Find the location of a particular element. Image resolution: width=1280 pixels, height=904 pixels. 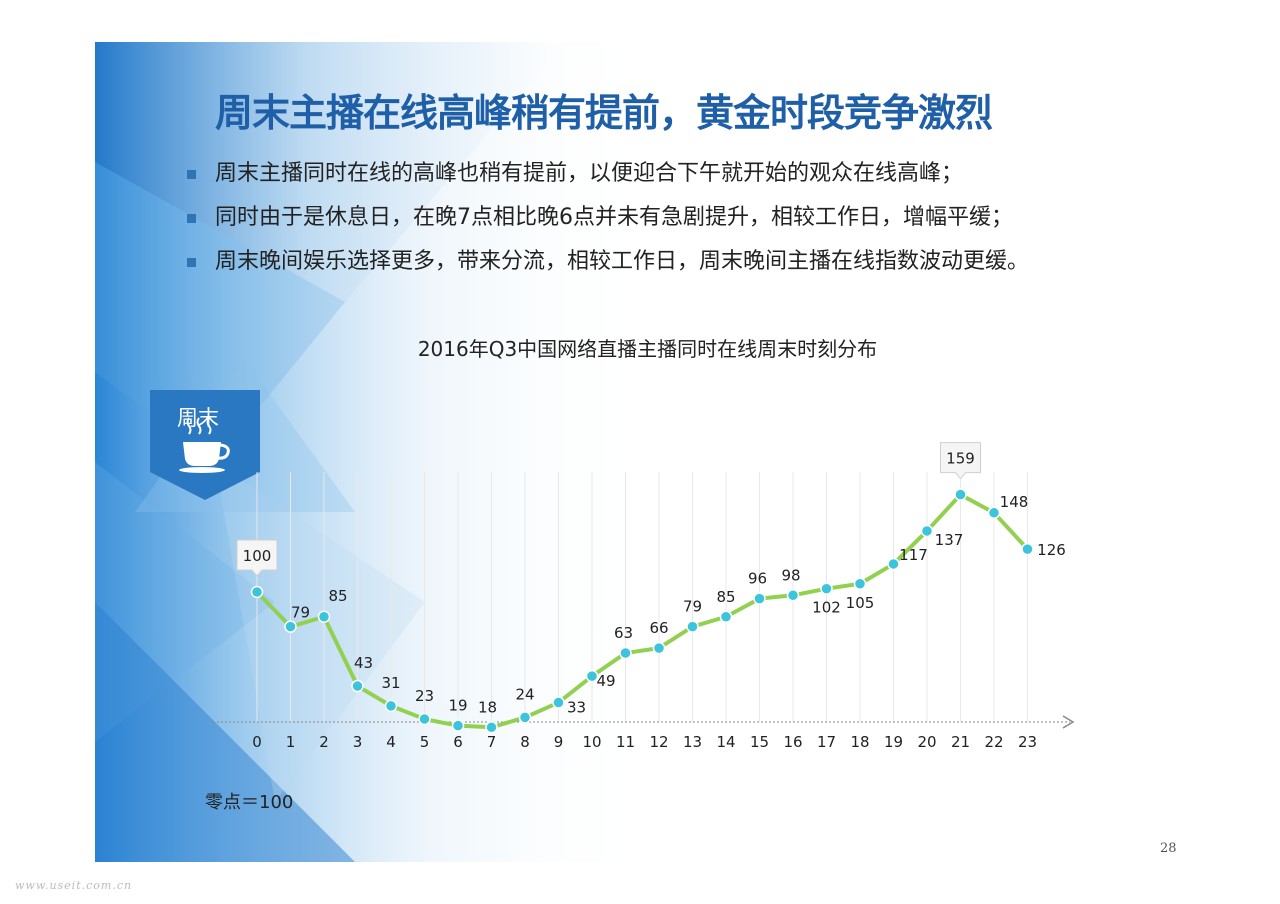

data-label: 19 is located at coordinates (457, 706).